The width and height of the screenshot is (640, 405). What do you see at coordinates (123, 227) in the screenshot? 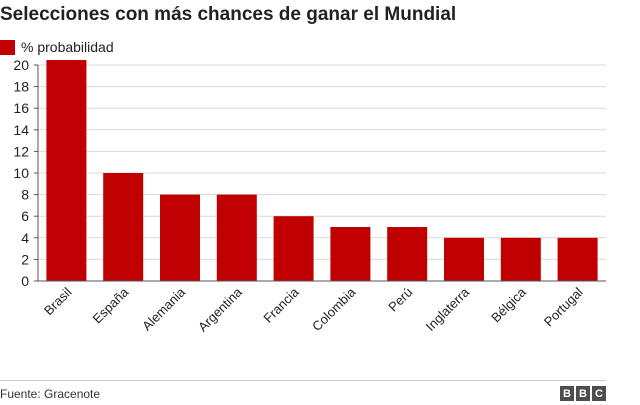
I see `bar-españa` at bounding box center [123, 227].